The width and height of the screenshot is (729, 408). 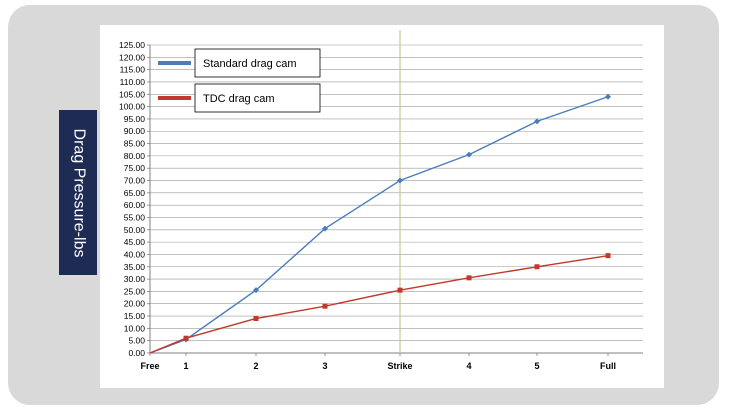 What do you see at coordinates (468, 366) in the screenshot?
I see `x-tick-label: 4` at bounding box center [468, 366].